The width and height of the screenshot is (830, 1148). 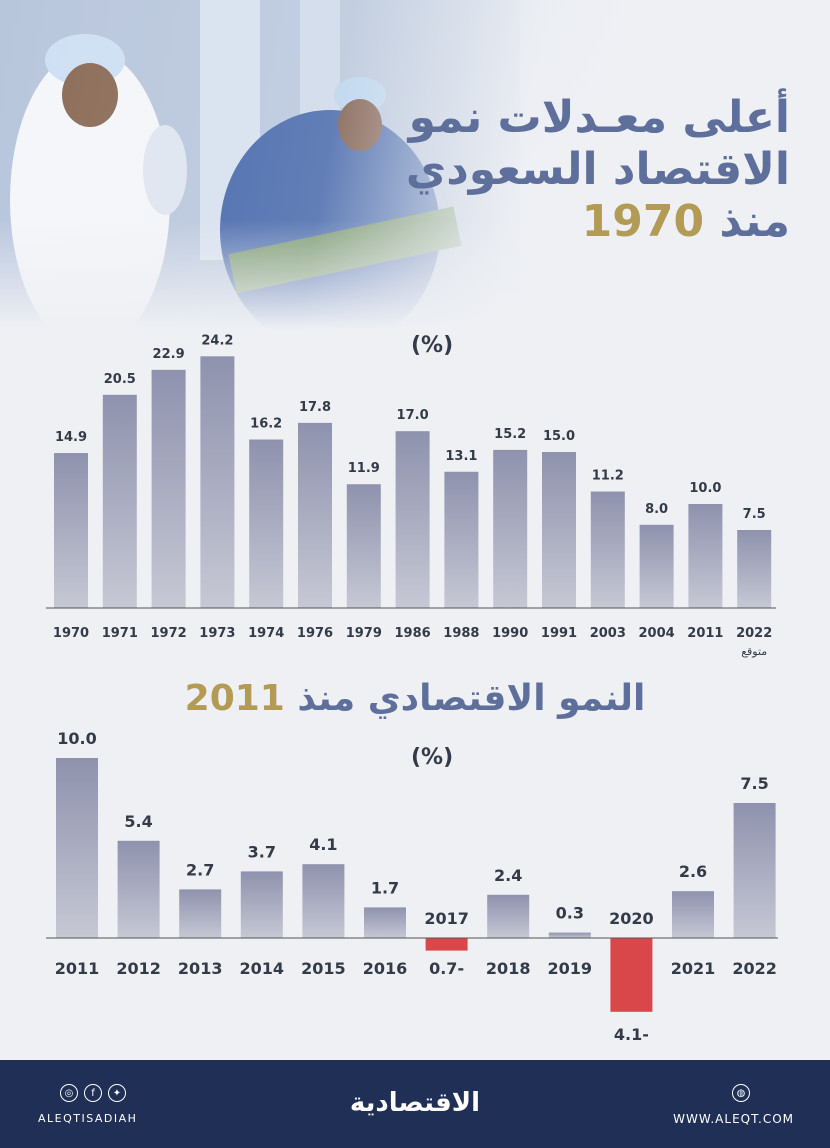 I want to click on publisher-logo: الاقتصادية, so click(x=415, y=1103).